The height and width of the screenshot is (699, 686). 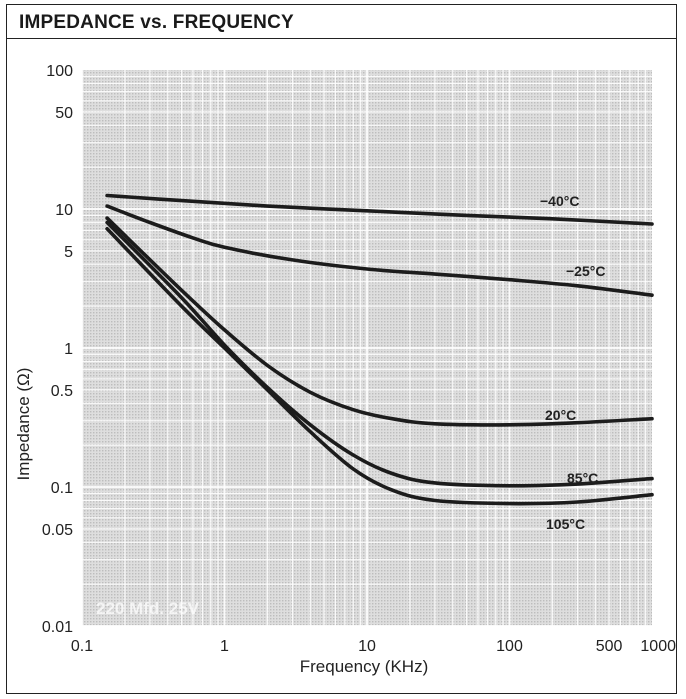 I want to click on watermark: 220 Mfd. 25V, so click(x=148, y=608).